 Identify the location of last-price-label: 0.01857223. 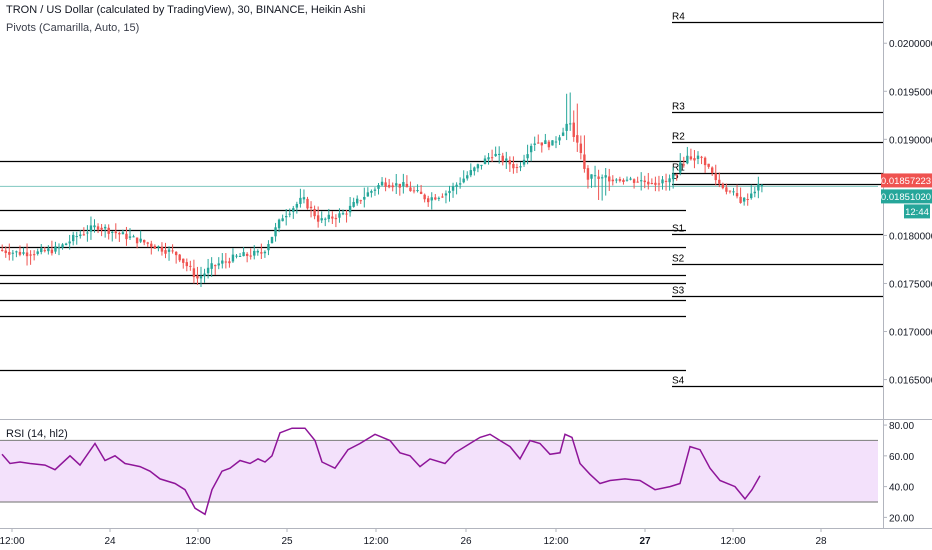
(906, 181).